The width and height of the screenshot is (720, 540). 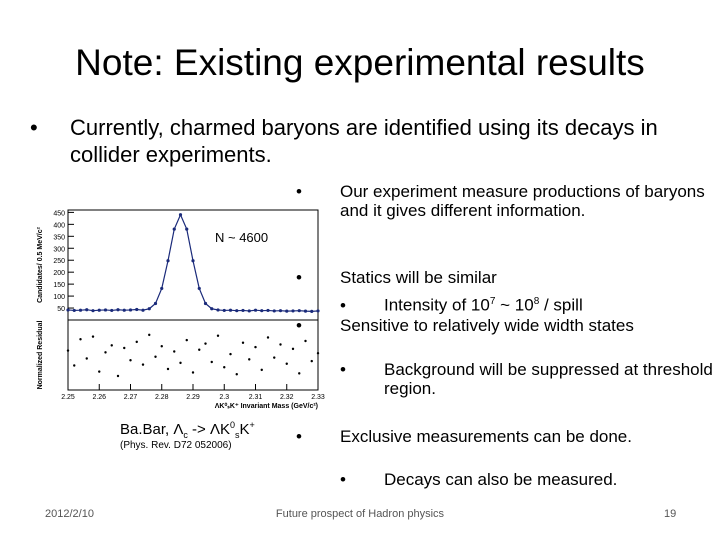 What do you see at coordinates (40, 264) in the screenshot?
I see `y-axis-label: Candidates/ 0.5 MeV/c²` at bounding box center [40, 264].